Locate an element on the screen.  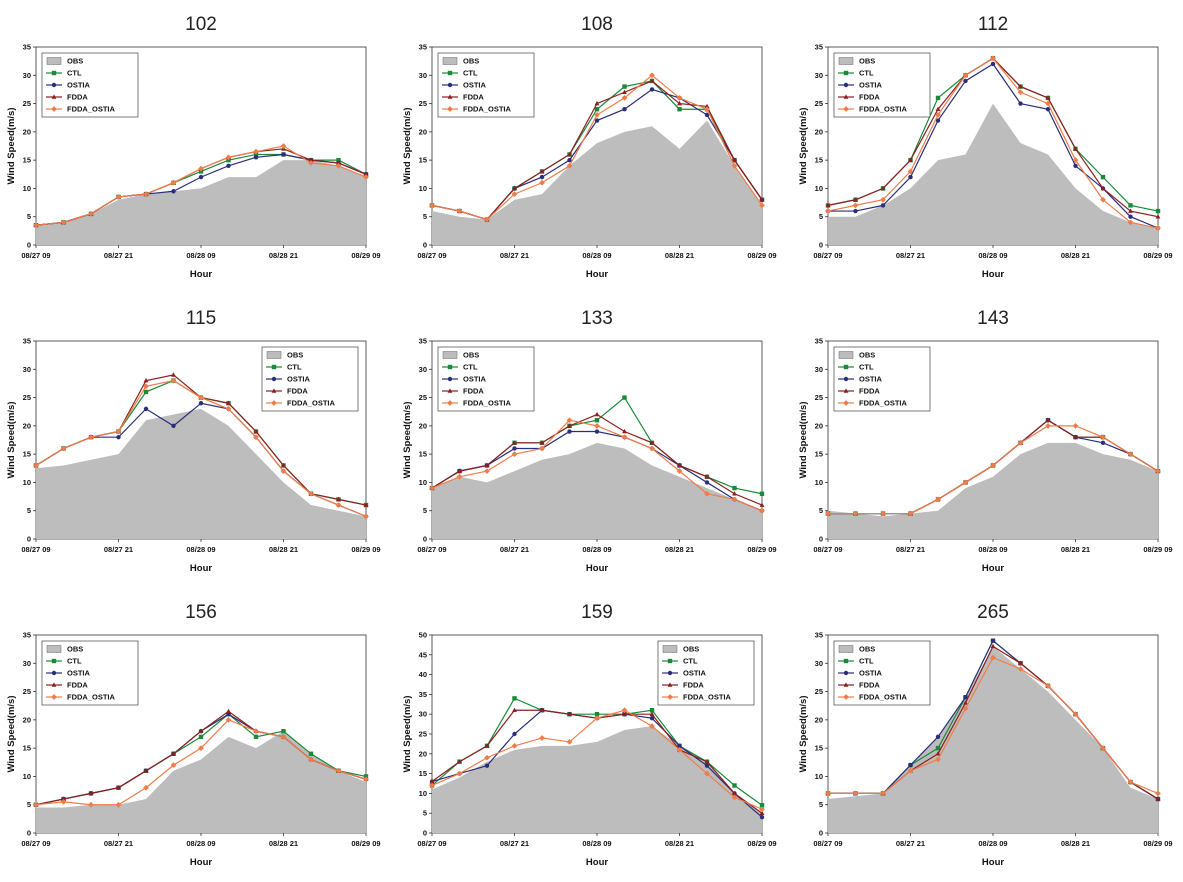
y-tick-label: 40 is located at coordinates (423, 674).